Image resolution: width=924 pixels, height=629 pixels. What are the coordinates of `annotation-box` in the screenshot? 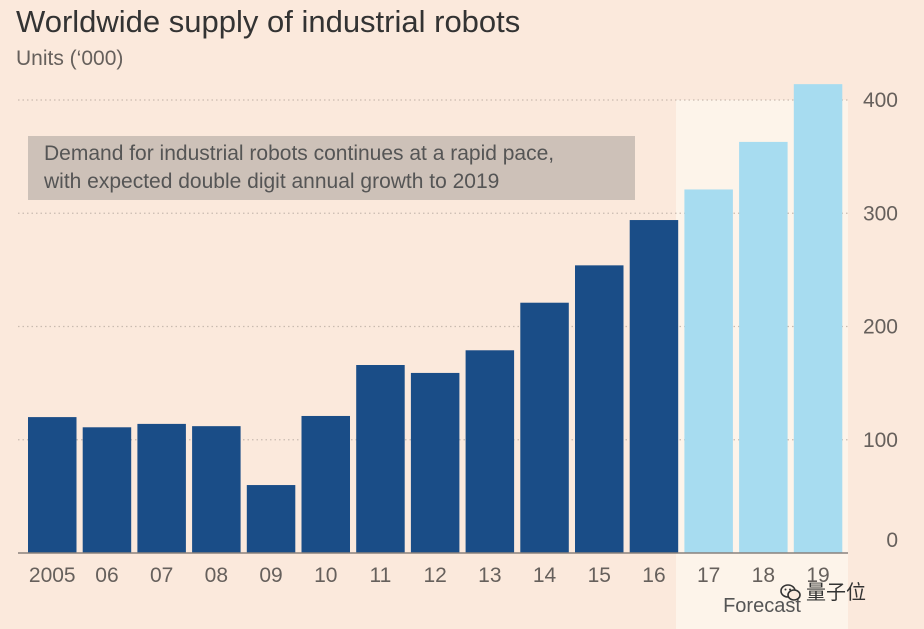 It's located at (331, 168).